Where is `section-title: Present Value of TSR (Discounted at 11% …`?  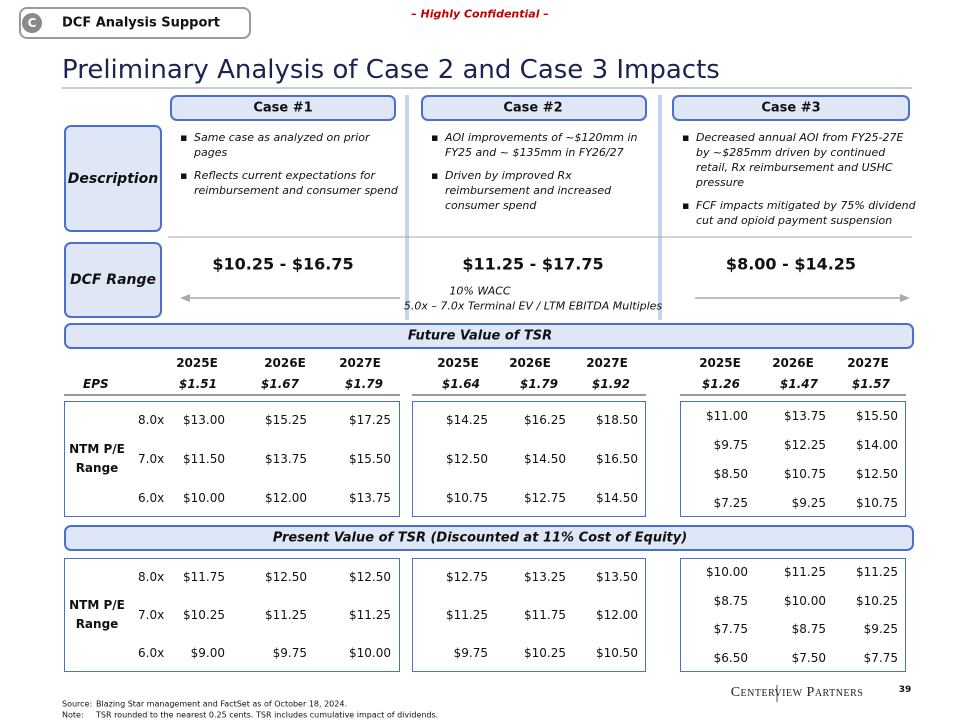 section-title: Present Value of TSR (Discounted at 11% … is located at coordinates (480, 538).